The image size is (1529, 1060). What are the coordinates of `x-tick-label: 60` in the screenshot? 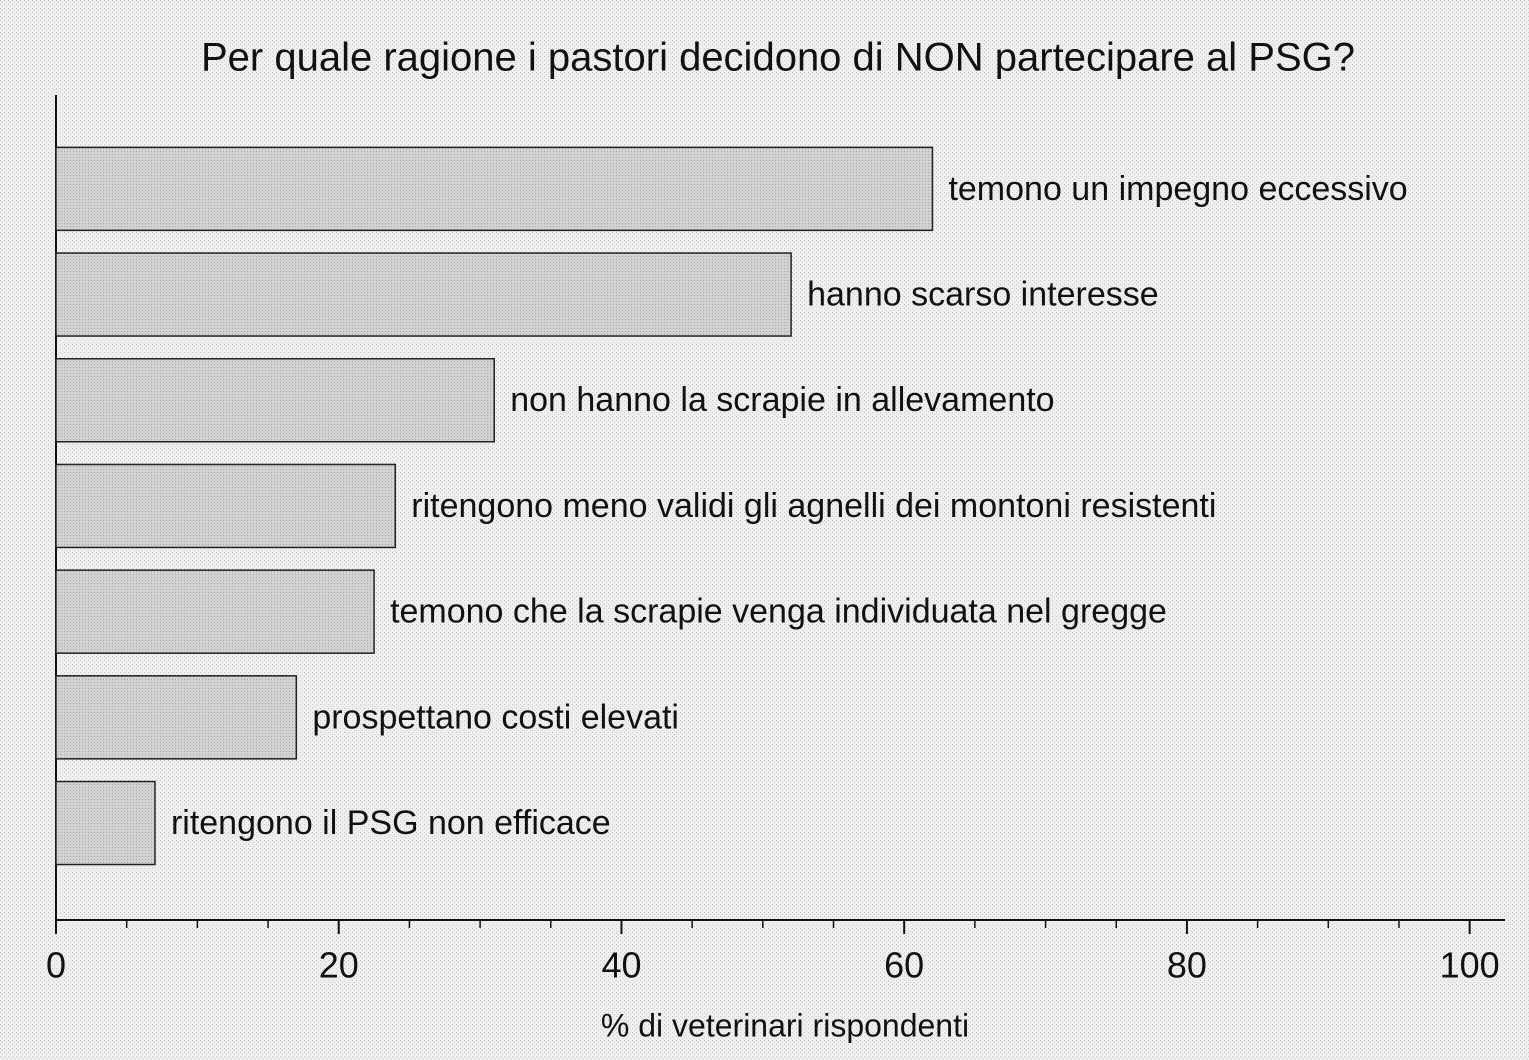 It's located at (904, 965).